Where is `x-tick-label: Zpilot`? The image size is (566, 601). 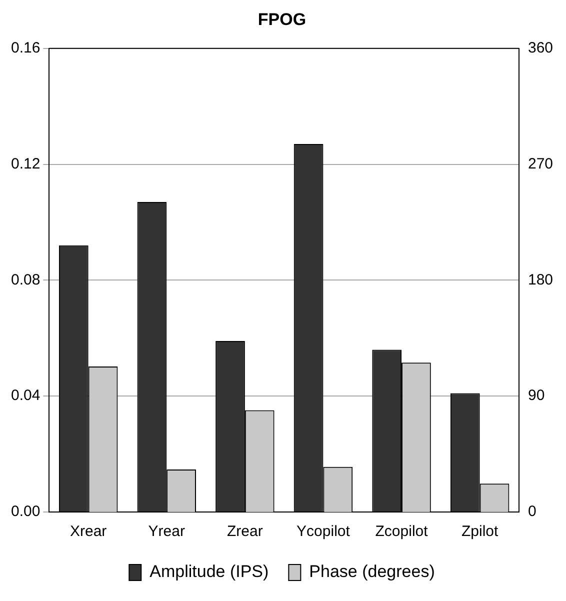
x-tick-label: Zpilot is located at coordinates (480, 531).